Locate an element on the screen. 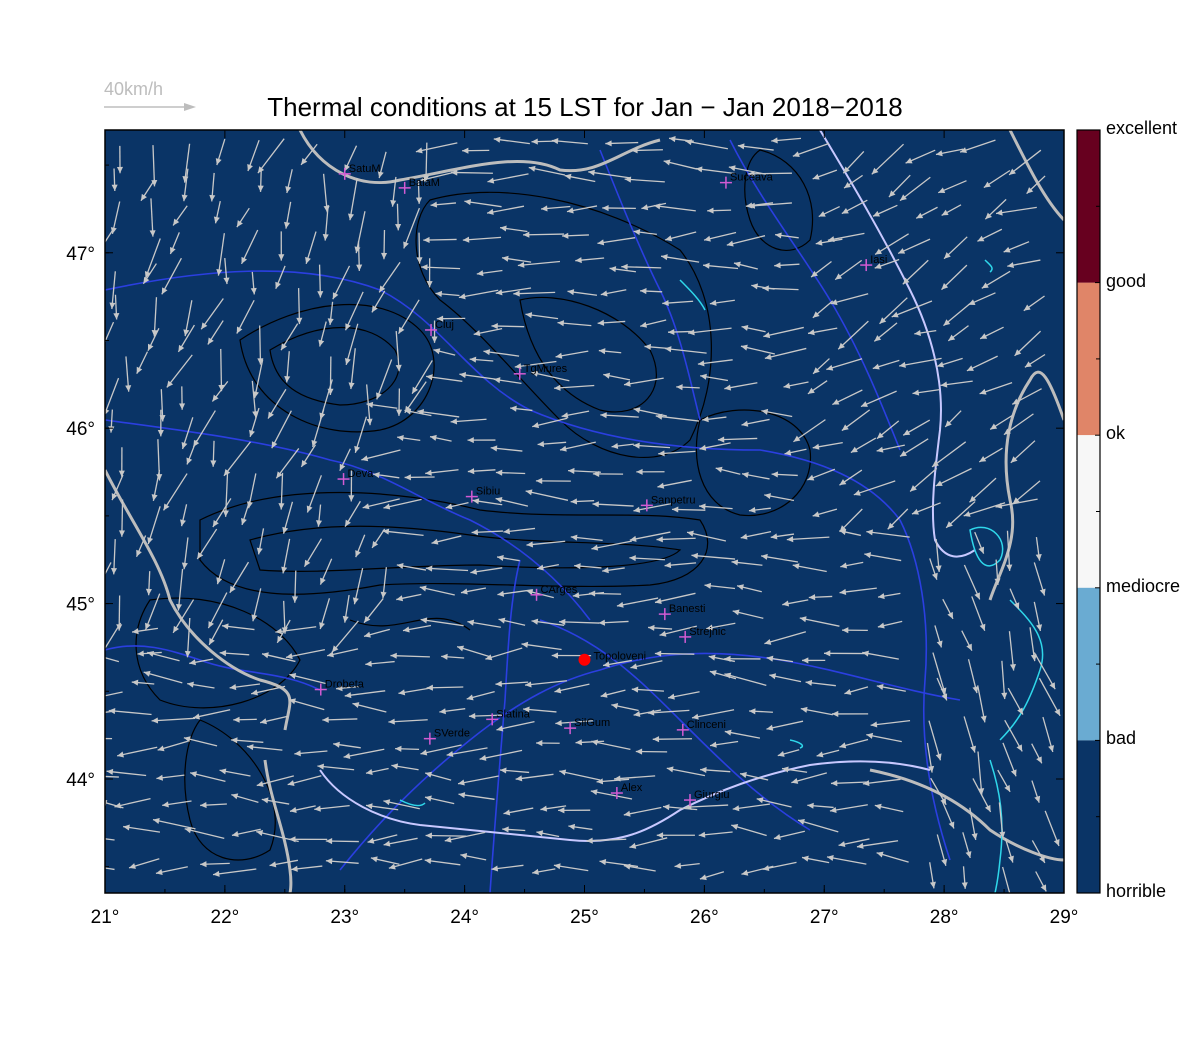 The width and height of the screenshot is (1200, 1050). selected-location: Topoloveni is located at coordinates (612, 658).